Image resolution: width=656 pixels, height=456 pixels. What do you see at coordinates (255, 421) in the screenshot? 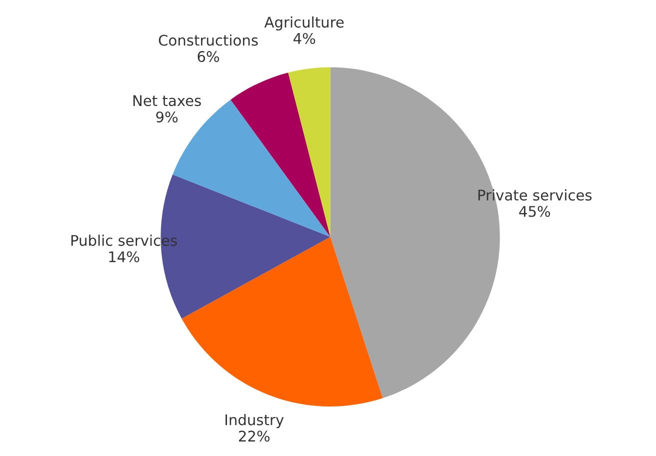
I see `slice-label: Industry` at bounding box center [255, 421].